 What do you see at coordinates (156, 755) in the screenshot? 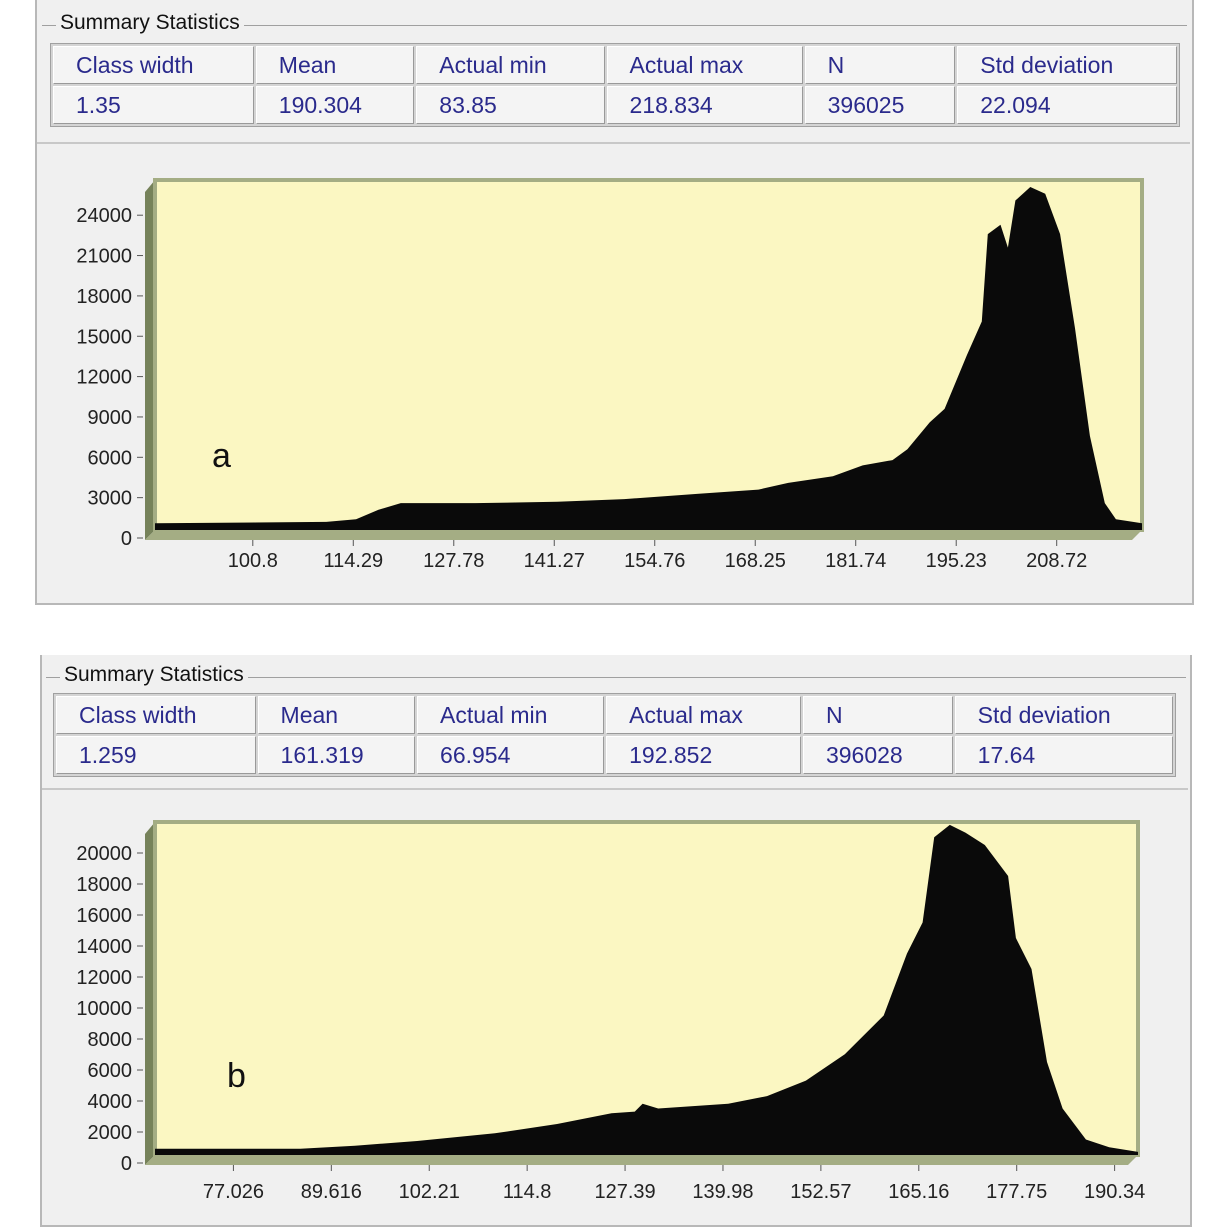
I see `value-class-width: 1.259` at bounding box center [156, 755].